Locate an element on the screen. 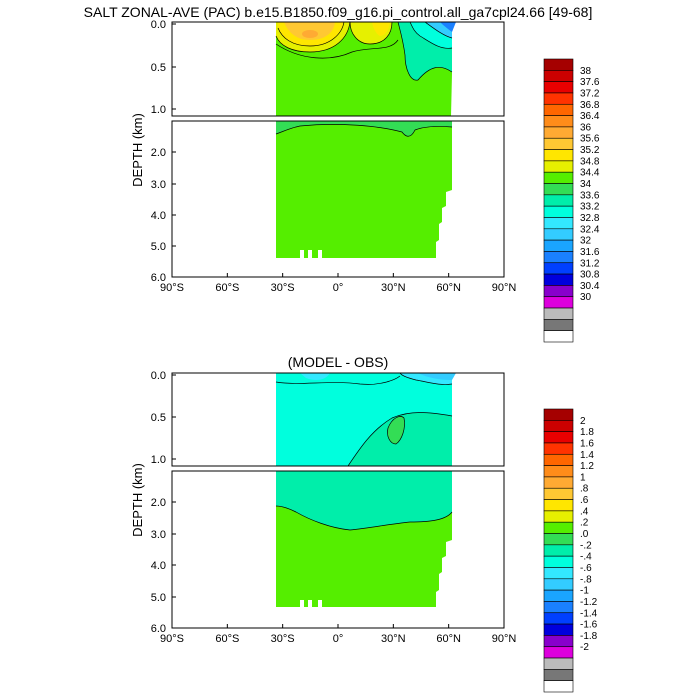  bottom-colorbar-label-12: -.4 is located at coordinates (586, 557).